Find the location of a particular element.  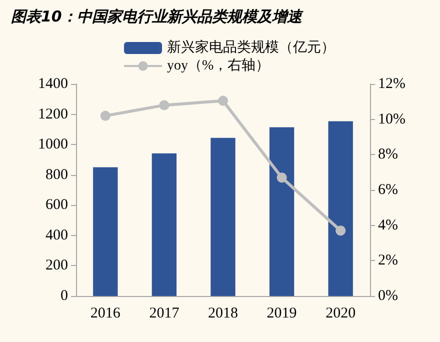

legend-label: 新兴家电品类规模（亿元） is located at coordinates (251, 48).